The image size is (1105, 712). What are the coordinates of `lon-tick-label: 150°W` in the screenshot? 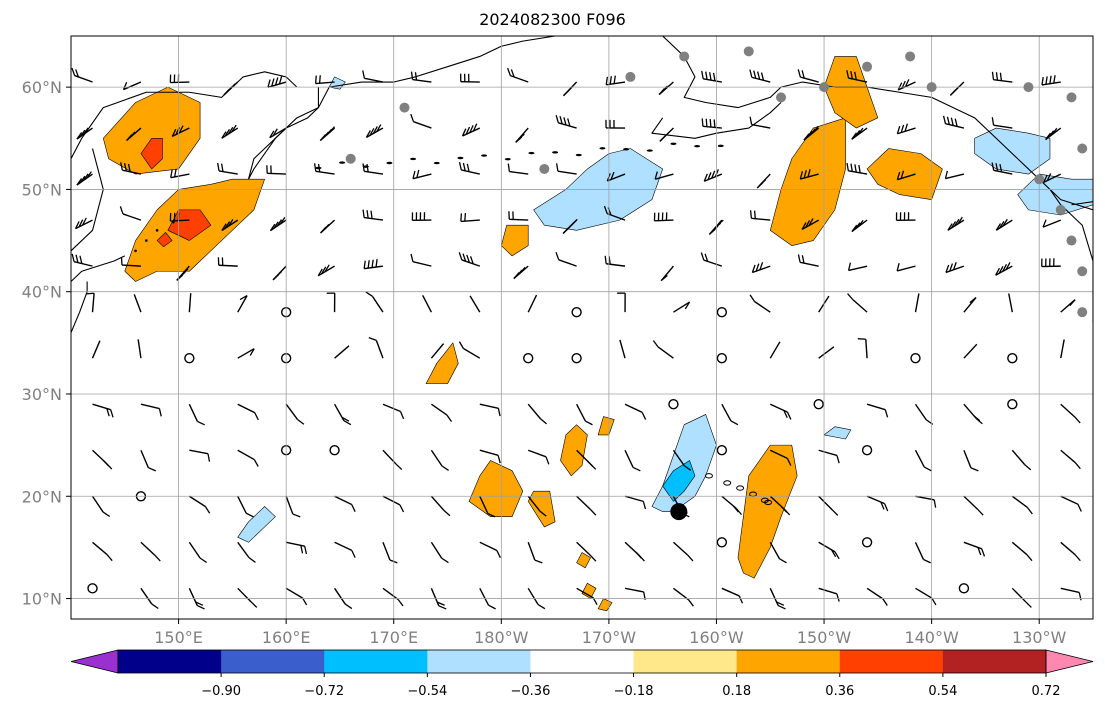 It's located at (824, 637).